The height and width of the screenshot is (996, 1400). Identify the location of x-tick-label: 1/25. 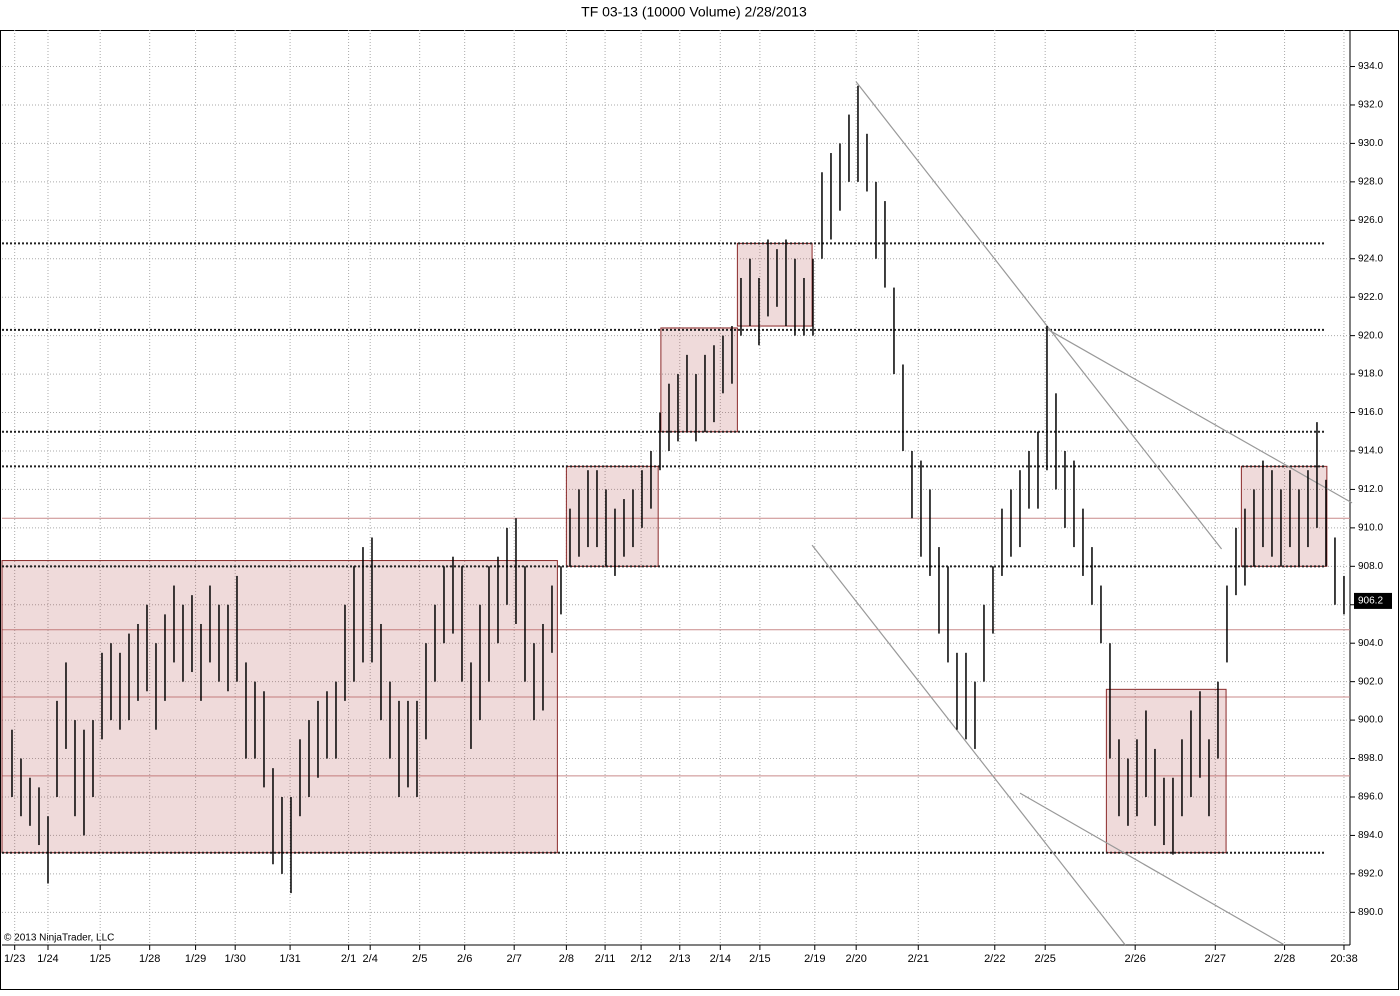
(99, 959).